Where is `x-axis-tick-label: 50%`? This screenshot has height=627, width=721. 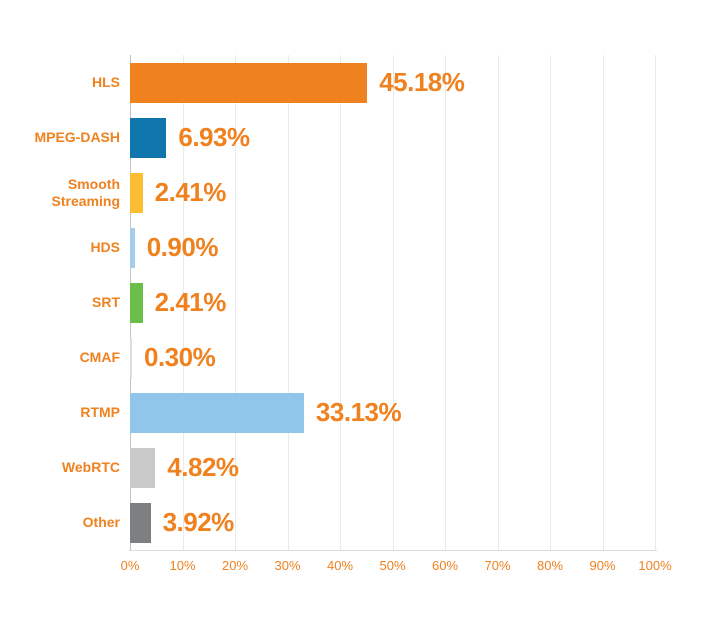
x-axis-tick-label: 50% is located at coordinates (392, 565).